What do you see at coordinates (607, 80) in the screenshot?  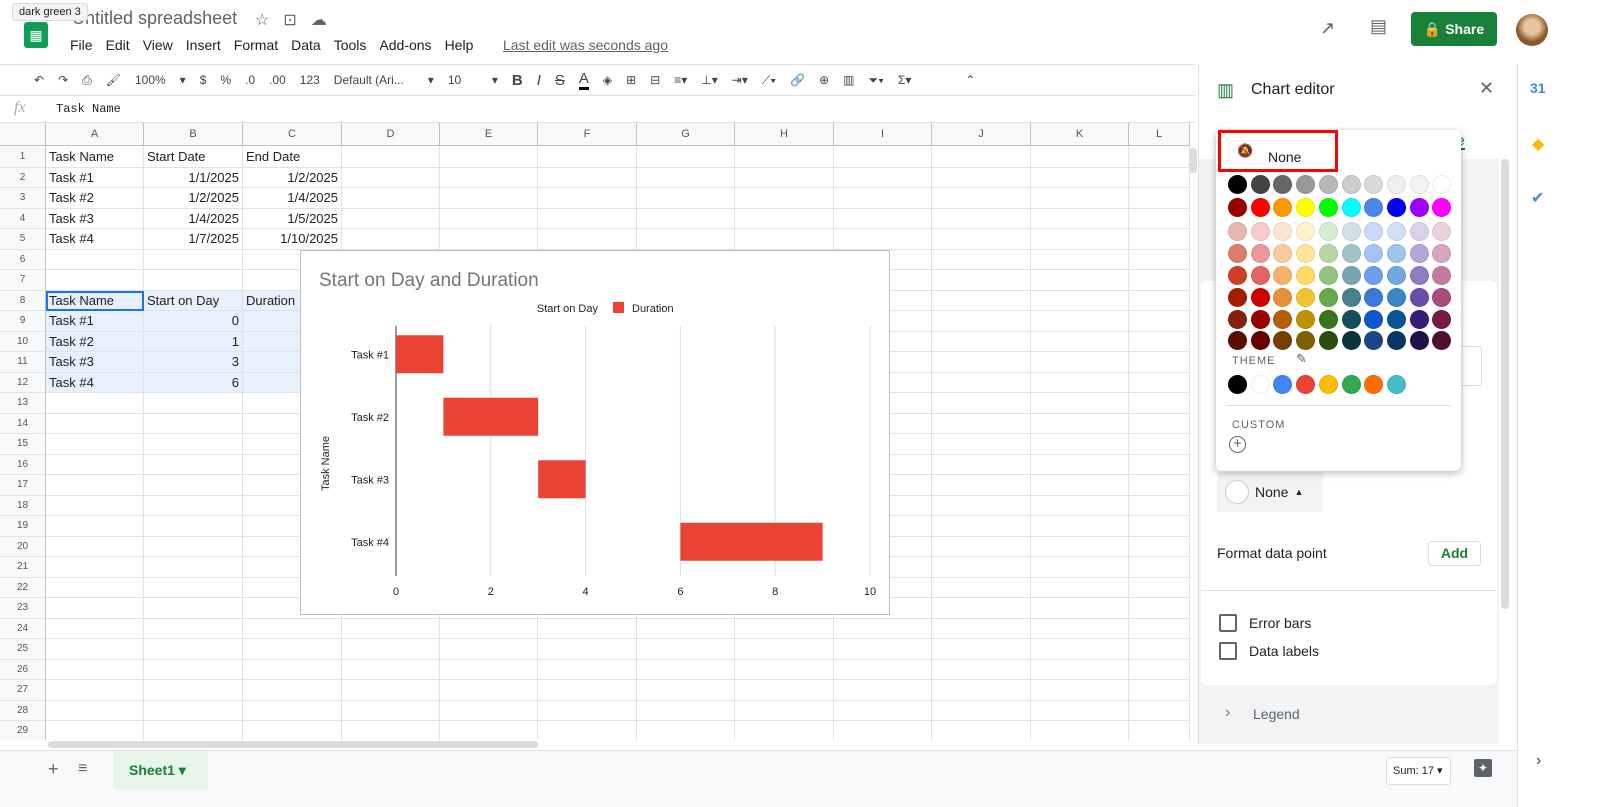 I see `fill-color-icon: ◈` at bounding box center [607, 80].